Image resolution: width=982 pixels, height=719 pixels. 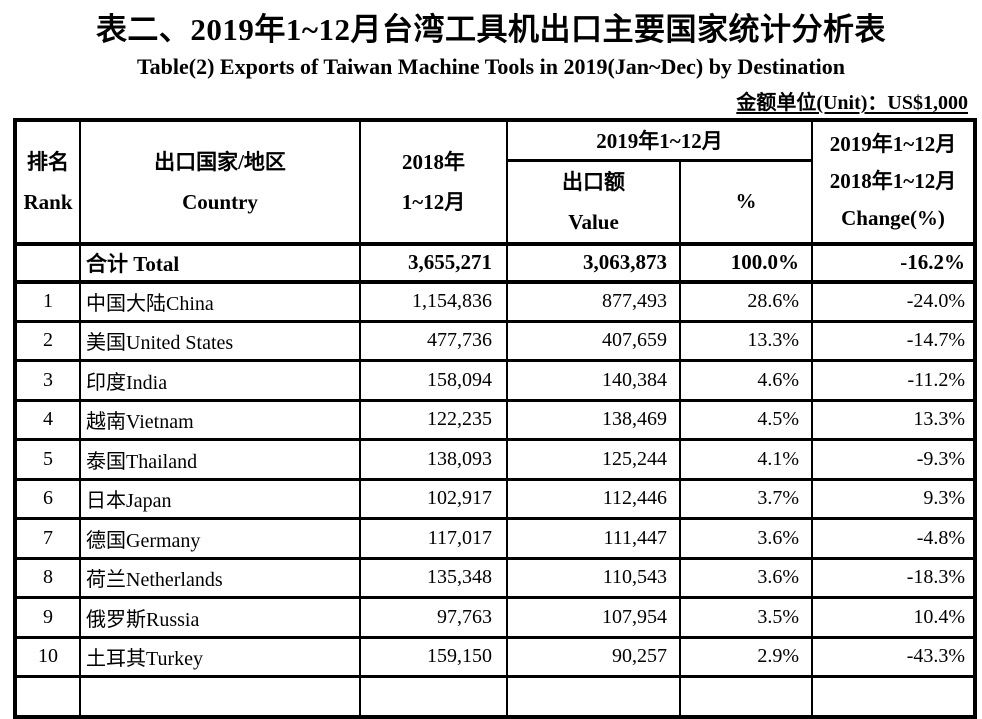 What do you see at coordinates (593, 181) in the screenshot?
I see `header-value-zh: 出口额` at bounding box center [593, 181].